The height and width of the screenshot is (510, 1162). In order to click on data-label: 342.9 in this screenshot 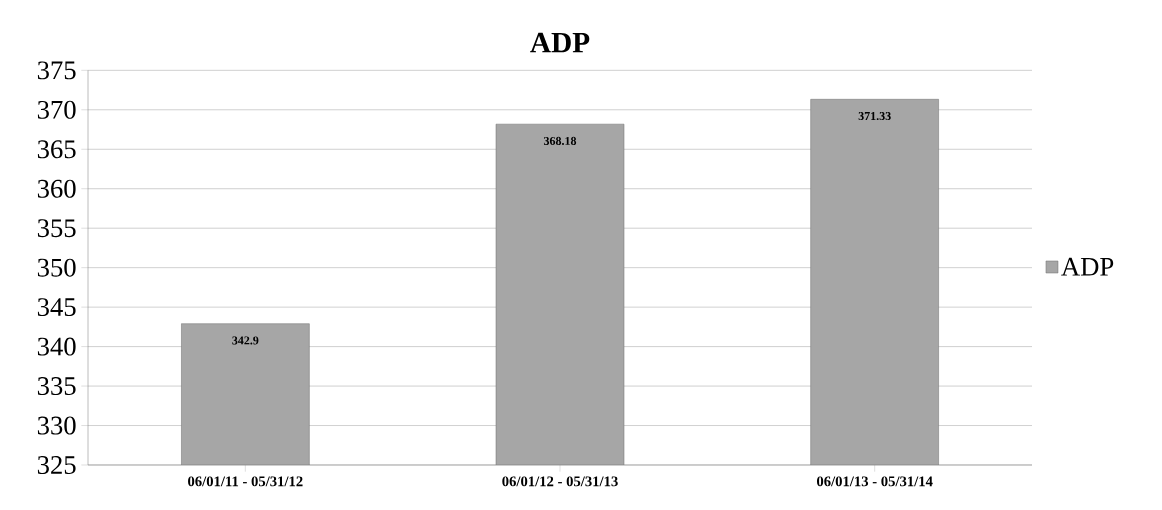, I will do `click(245, 340)`.